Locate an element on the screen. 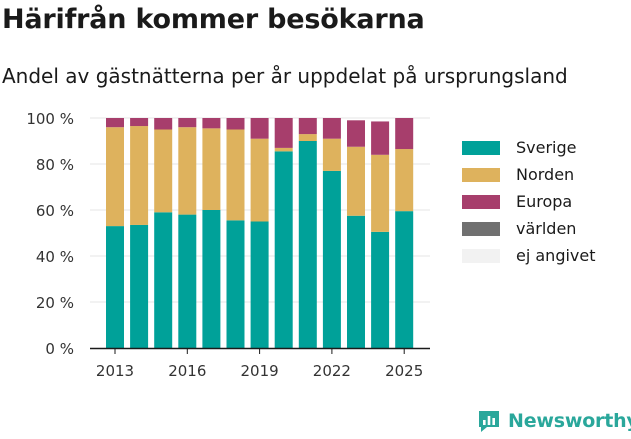 This screenshot has width=631, height=439. brand-name: Newsworthy is located at coordinates (569, 421).